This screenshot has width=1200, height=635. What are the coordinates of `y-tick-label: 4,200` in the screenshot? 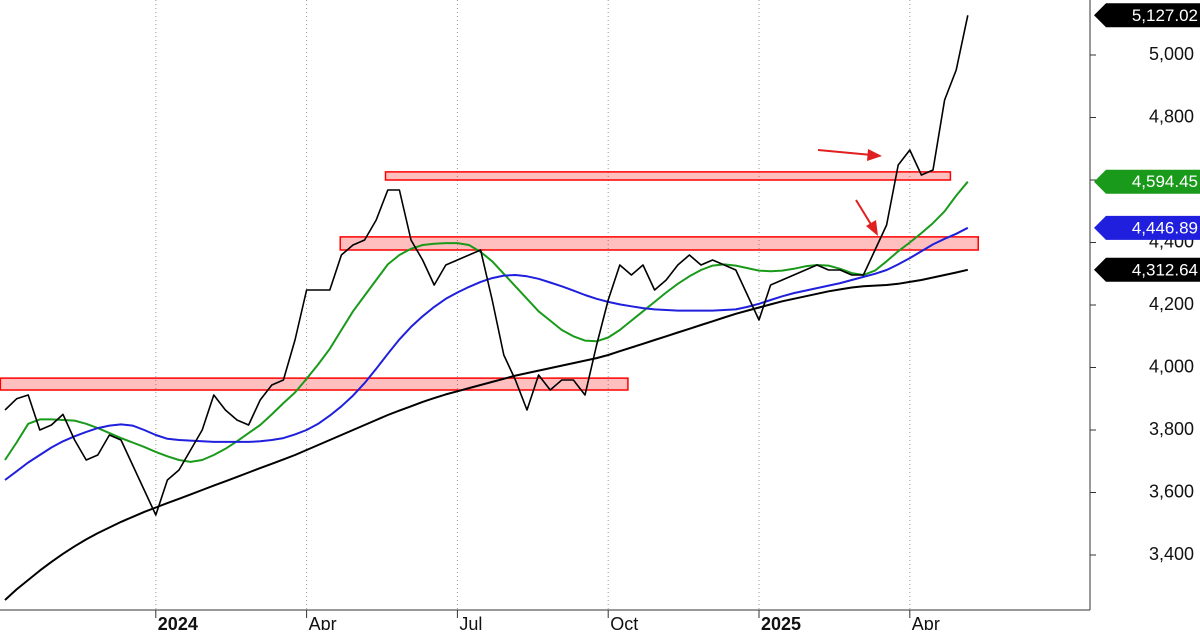 It's located at (1171, 304).